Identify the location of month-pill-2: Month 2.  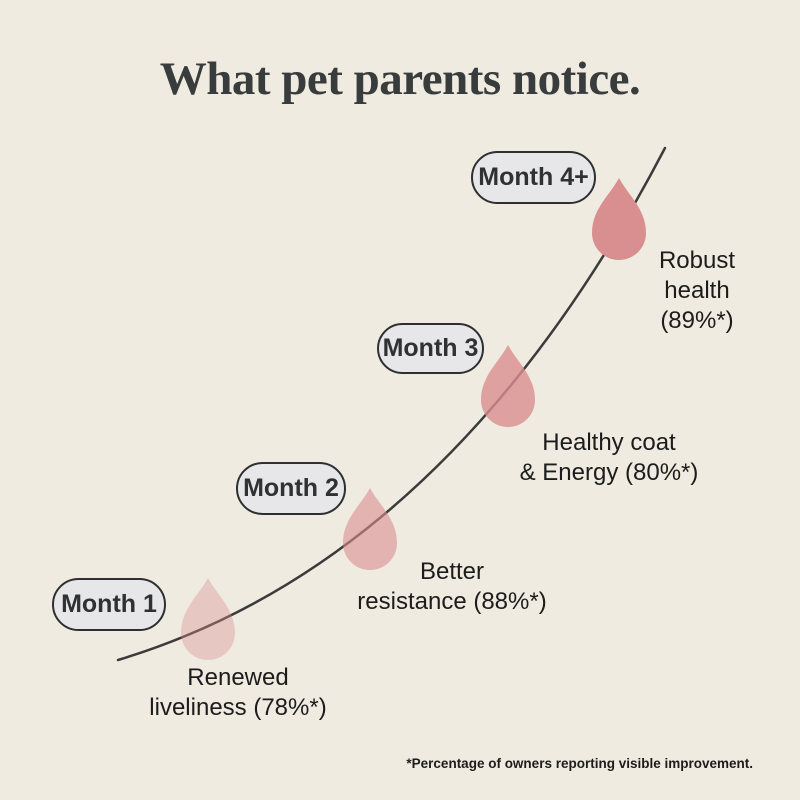
(291, 488).